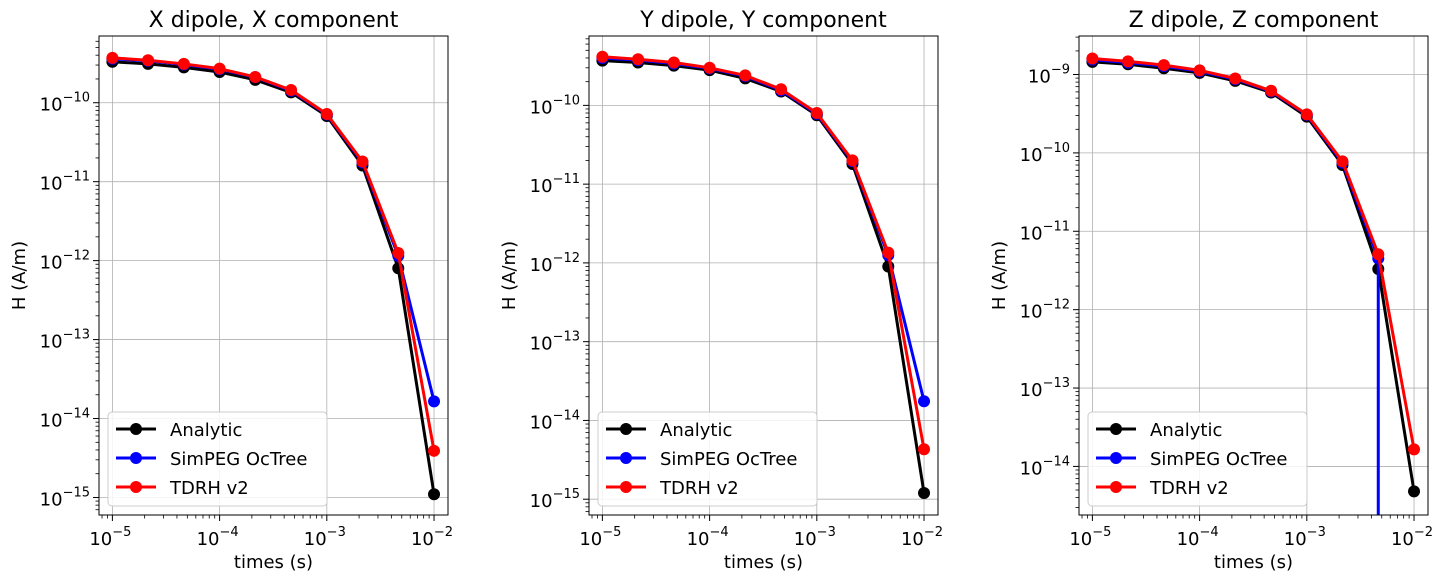 This screenshot has width=1445, height=582. I want to click on y-tick-label-3: 10−11, so click(1045, 231).